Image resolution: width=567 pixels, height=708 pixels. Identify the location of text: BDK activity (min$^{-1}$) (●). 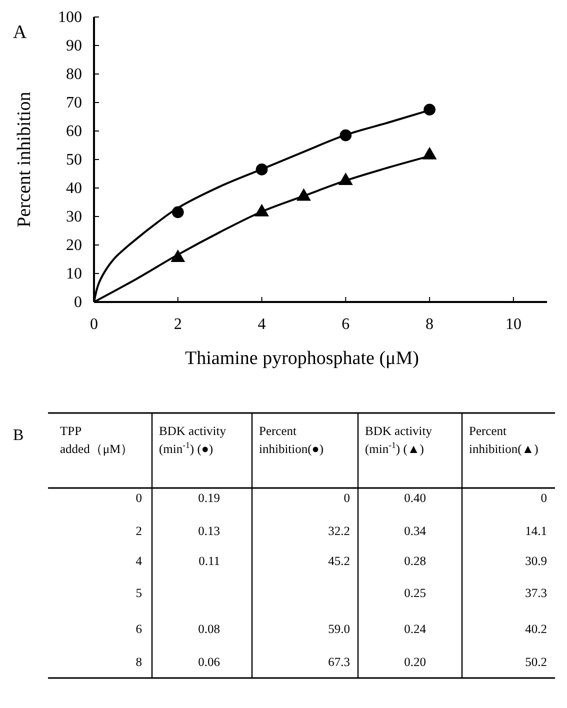
(193, 440).